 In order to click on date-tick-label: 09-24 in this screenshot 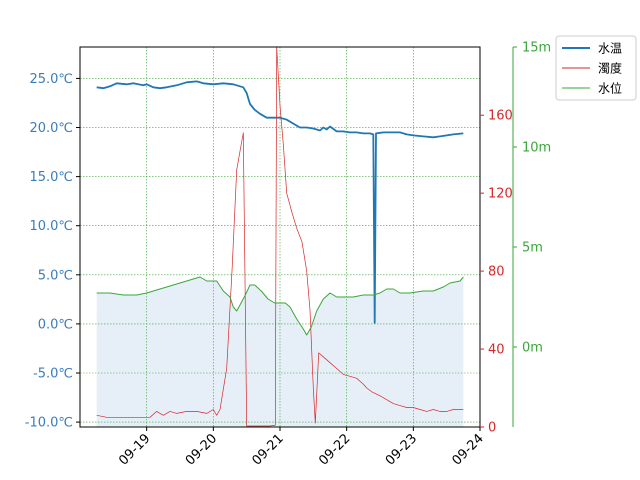, I will do `click(468, 449)`.